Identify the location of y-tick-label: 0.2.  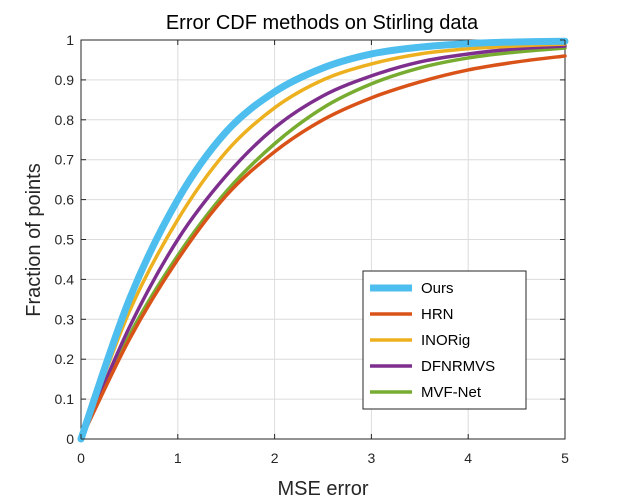
(65, 359).